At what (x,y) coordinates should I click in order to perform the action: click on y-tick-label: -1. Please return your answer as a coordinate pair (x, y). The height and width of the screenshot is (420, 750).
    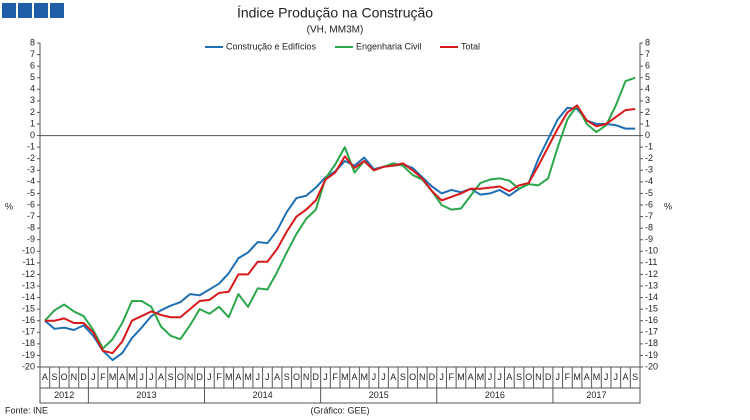
    Looking at the image, I should click on (31, 147).